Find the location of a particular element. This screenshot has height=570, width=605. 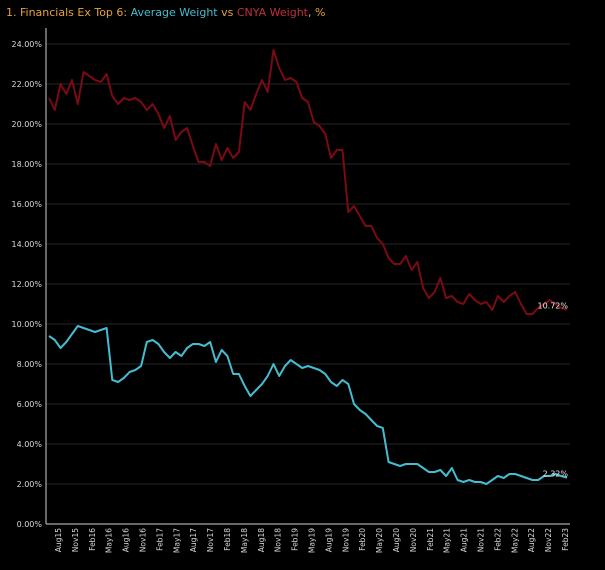

x-tick-label: Feb20 is located at coordinates (362, 539).